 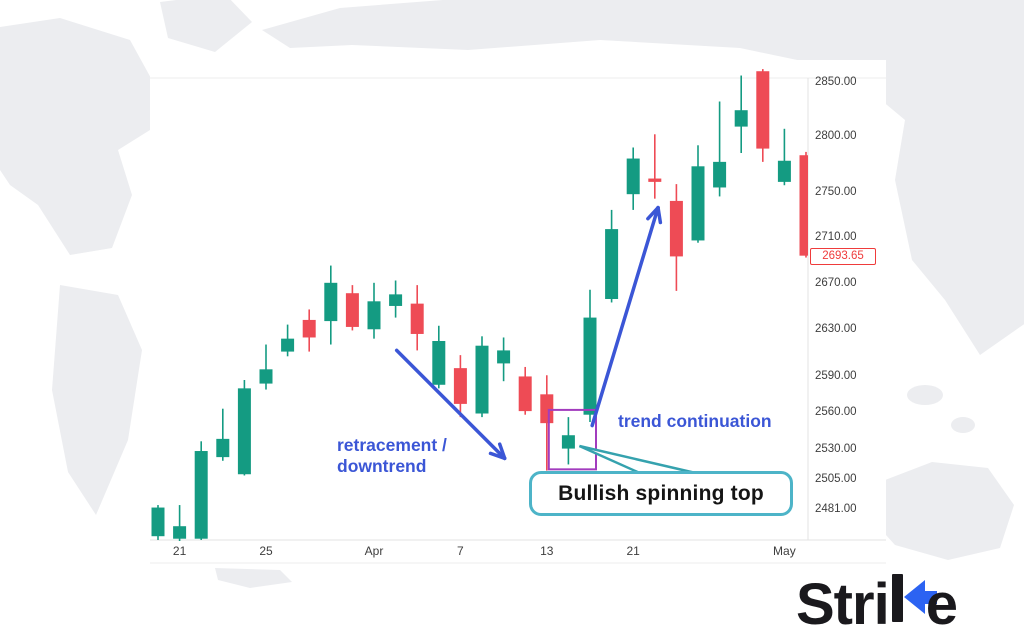 I want to click on retracement-label: retracement / downtrend, so click(x=392, y=456).